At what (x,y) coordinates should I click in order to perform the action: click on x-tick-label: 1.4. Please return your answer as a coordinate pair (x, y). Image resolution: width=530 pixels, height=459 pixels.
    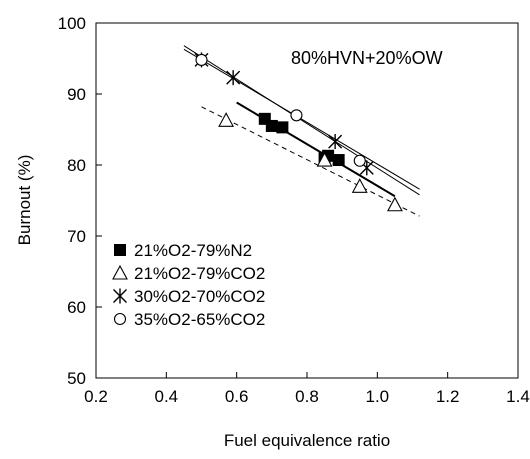
    Looking at the image, I should click on (518, 396).